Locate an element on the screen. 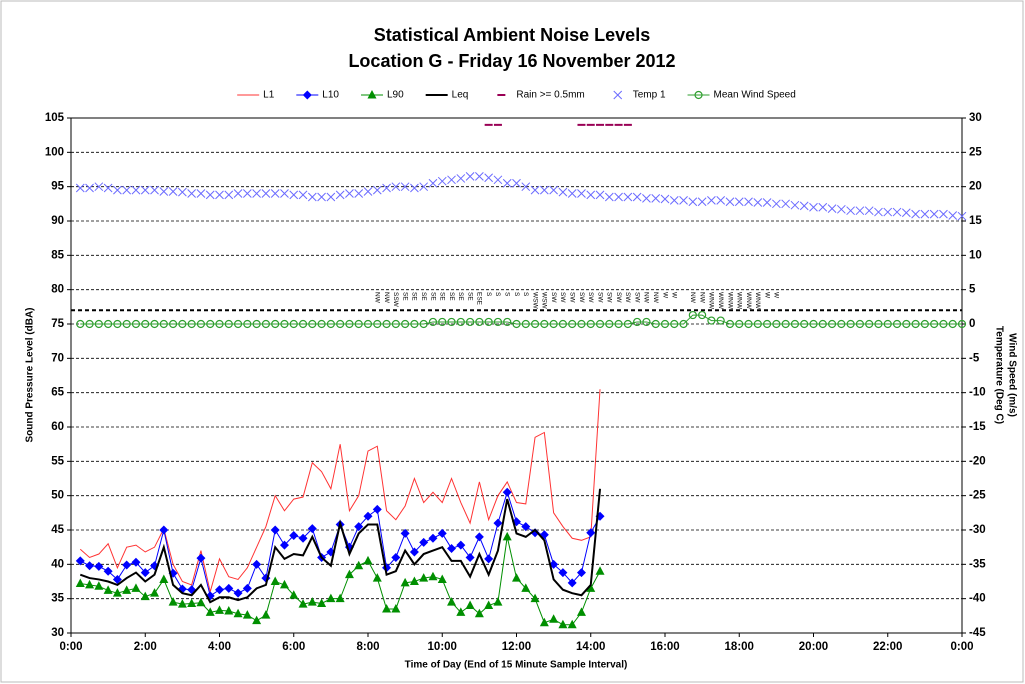 This screenshot has width=1025, height=684. x-tick-label: 2:00 is located at coordinates (145, 647).